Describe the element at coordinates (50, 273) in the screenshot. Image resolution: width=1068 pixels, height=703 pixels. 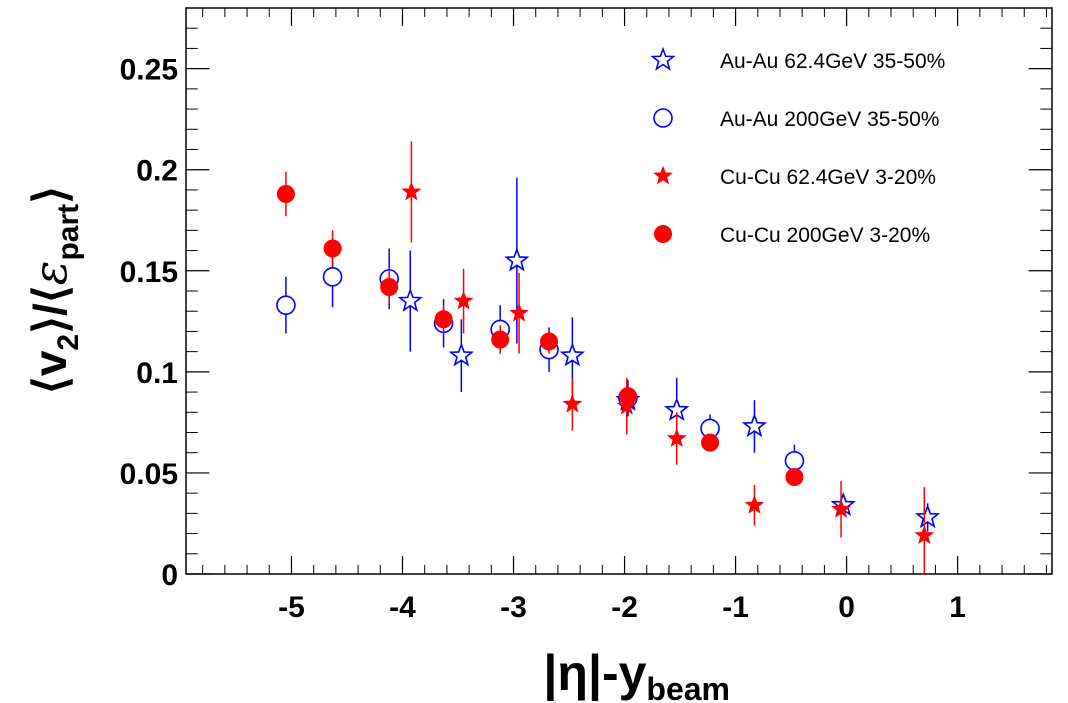
I see `y-axis-title-eps: ε` at that location.